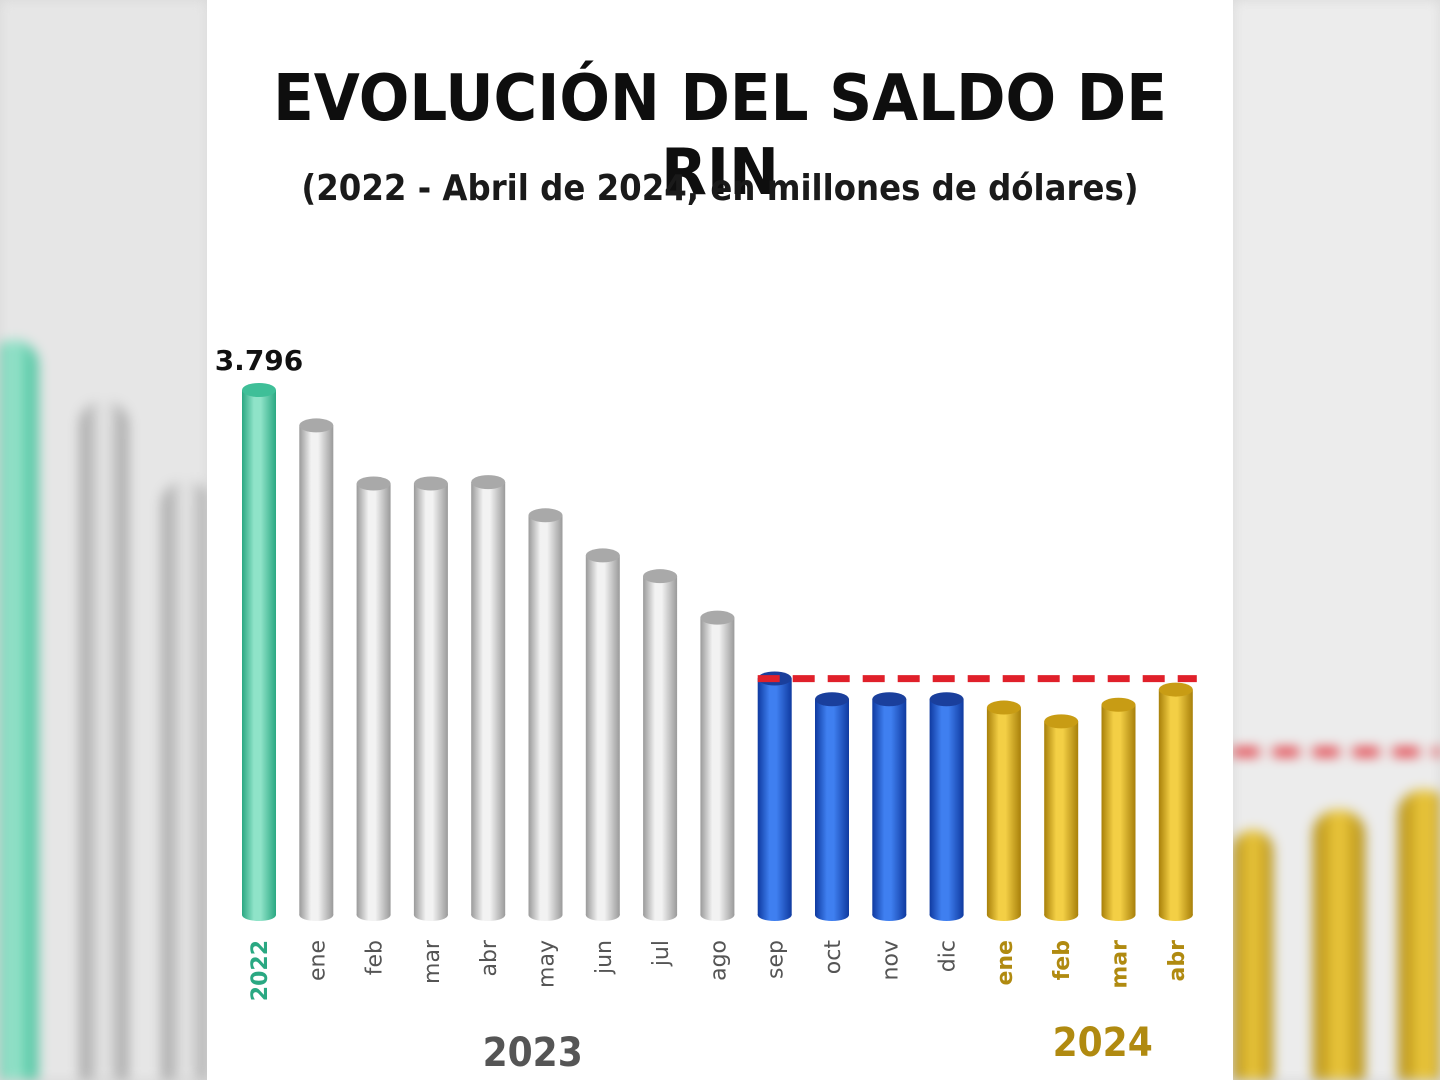 Image resolution: width=1440 pixels, height=1080 pixels. I want to click on bar-2024-mar, so click(1118, 809).